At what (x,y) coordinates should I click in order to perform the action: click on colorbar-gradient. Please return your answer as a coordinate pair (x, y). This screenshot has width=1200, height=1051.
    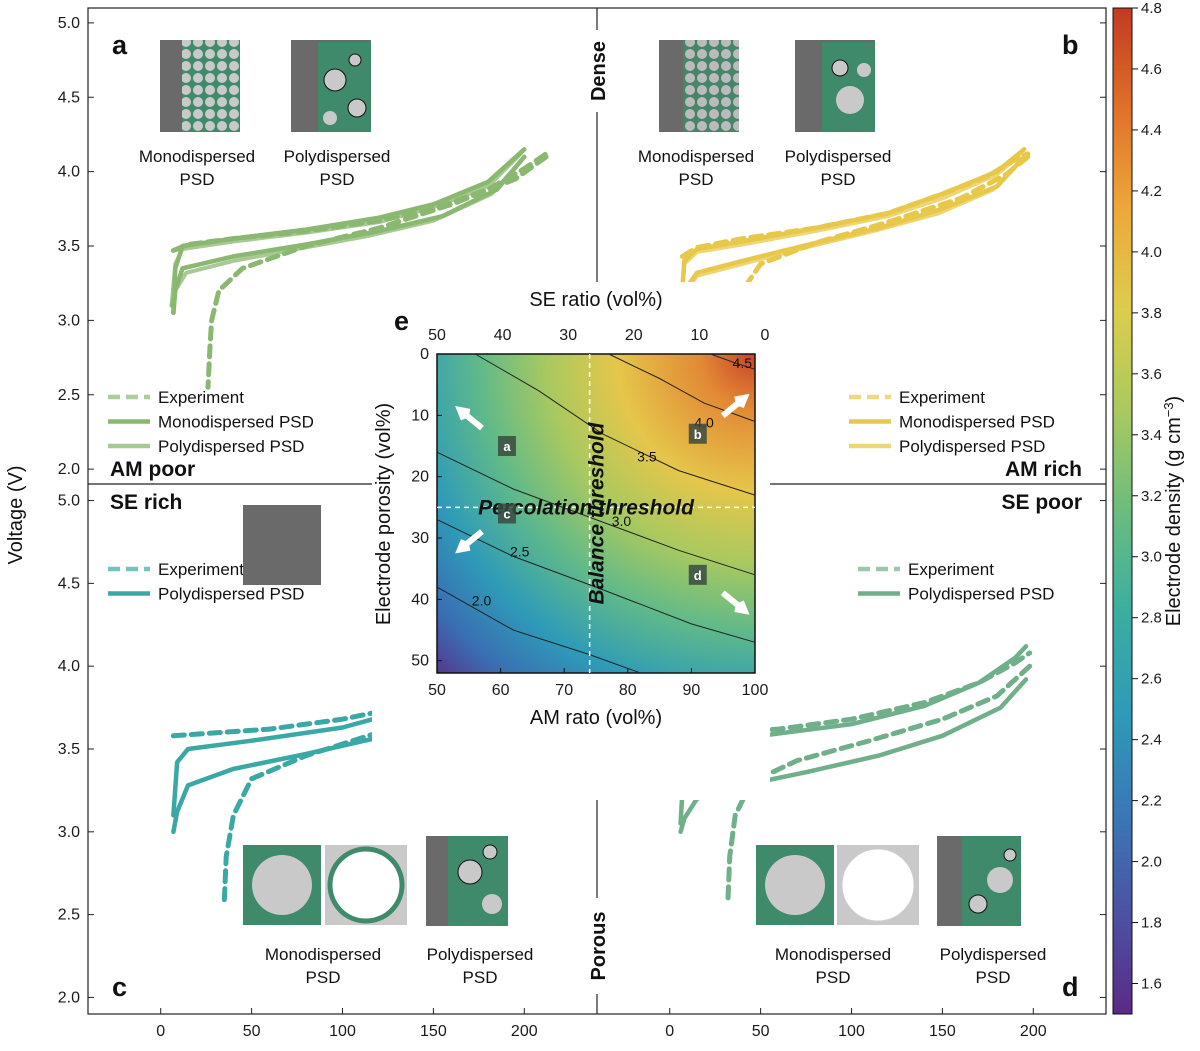
    Looking at the image, I should click on (1122, 511).